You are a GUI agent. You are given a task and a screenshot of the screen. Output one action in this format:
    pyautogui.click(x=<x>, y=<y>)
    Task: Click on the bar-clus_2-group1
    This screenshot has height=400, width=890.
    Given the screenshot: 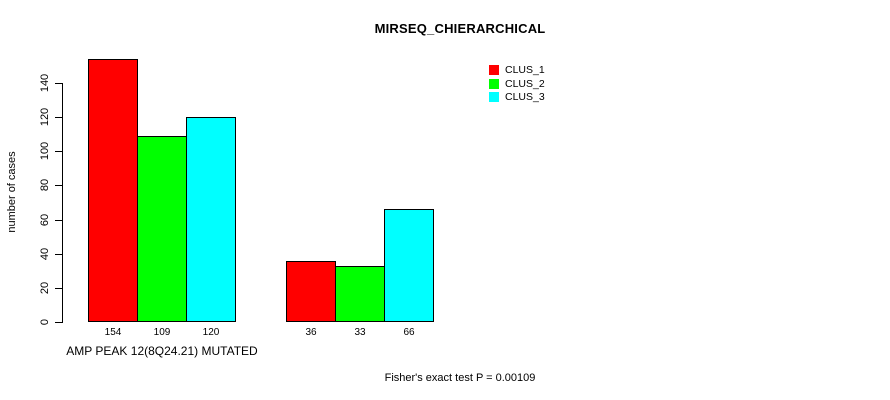 What is the action you would take?
    pyautogui.click(x=162, y=229)
    